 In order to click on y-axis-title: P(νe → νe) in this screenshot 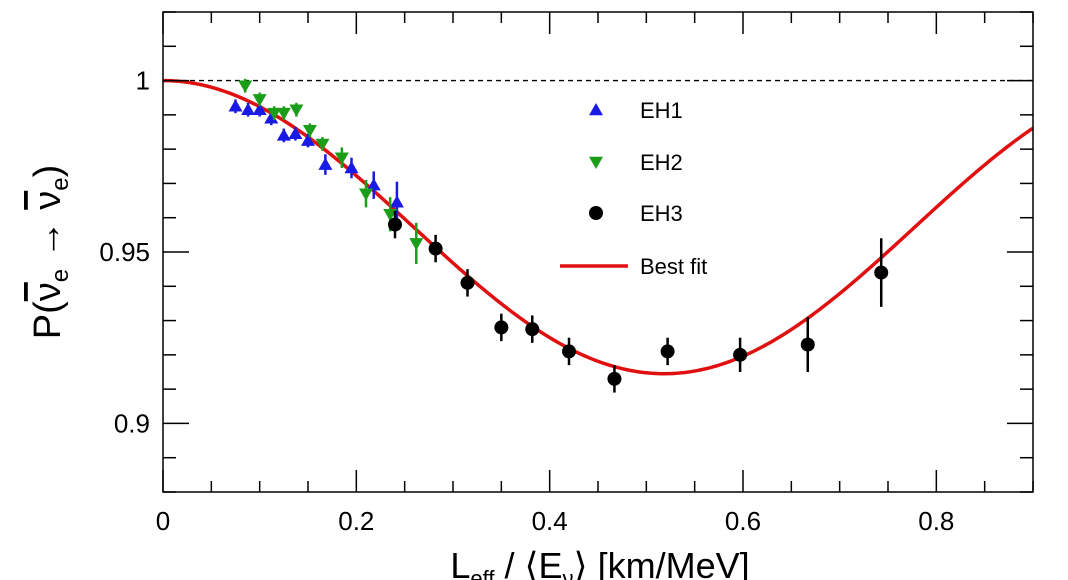, I will do `click(50, 252)`.